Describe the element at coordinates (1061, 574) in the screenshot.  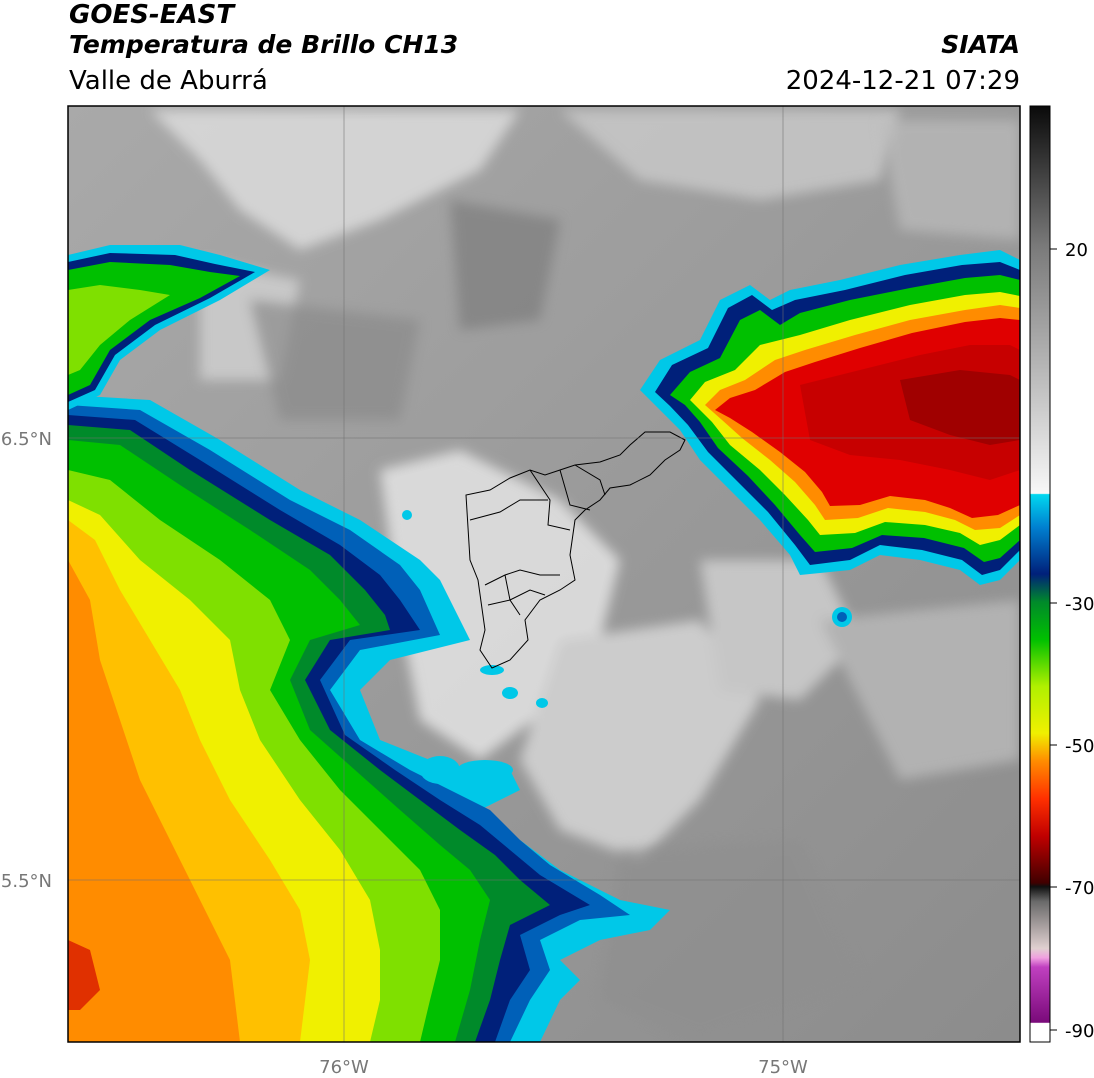
I see `colorbar: 20 -30 -50 -70 -90` at that location.